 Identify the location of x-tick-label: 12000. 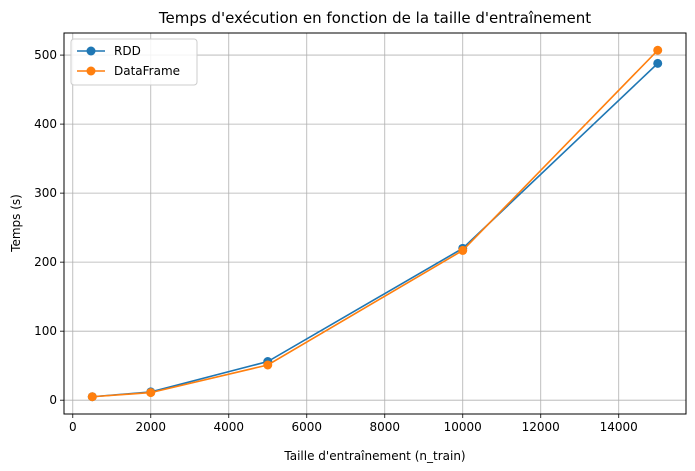
(541, 427).